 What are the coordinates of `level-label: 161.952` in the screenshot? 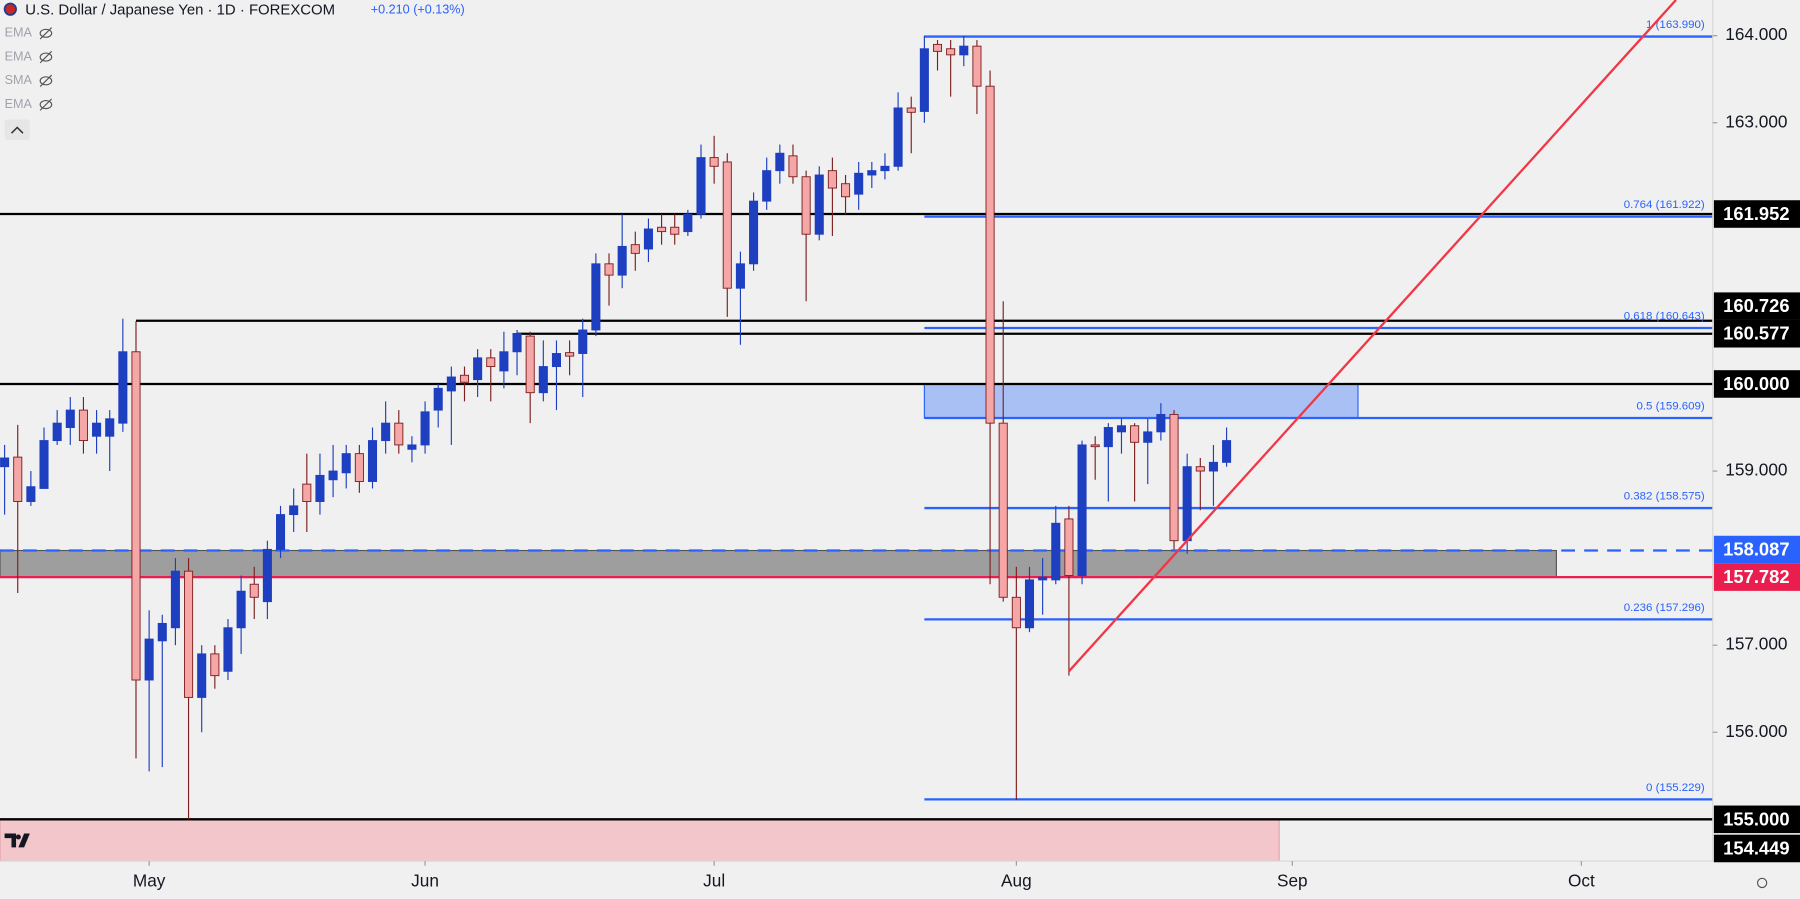 It's located at (1756, 213).